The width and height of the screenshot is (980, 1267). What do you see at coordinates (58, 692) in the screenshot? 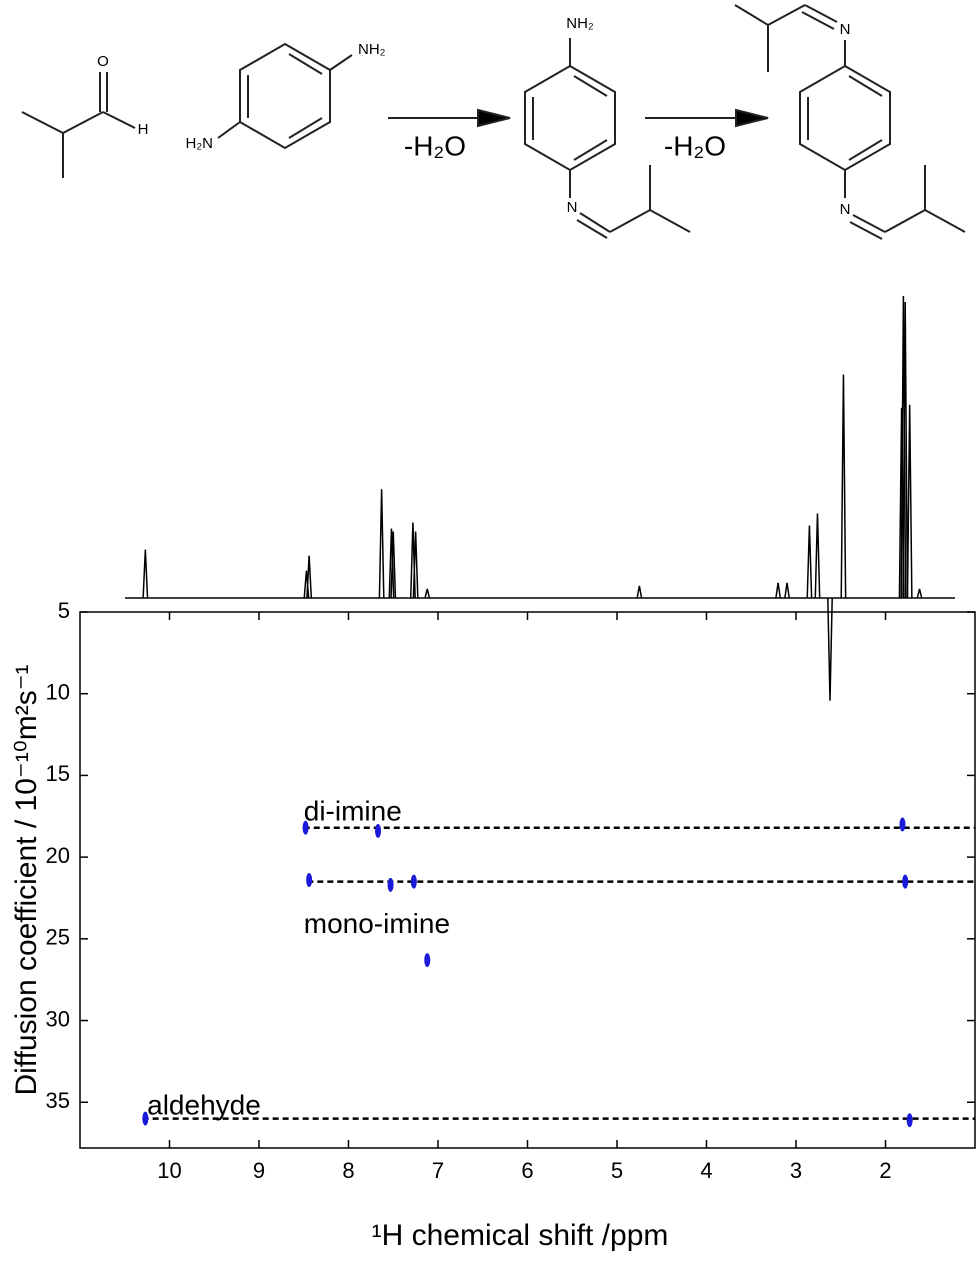
I see `y-tick-label: 10` at bounding box center [58, 692].